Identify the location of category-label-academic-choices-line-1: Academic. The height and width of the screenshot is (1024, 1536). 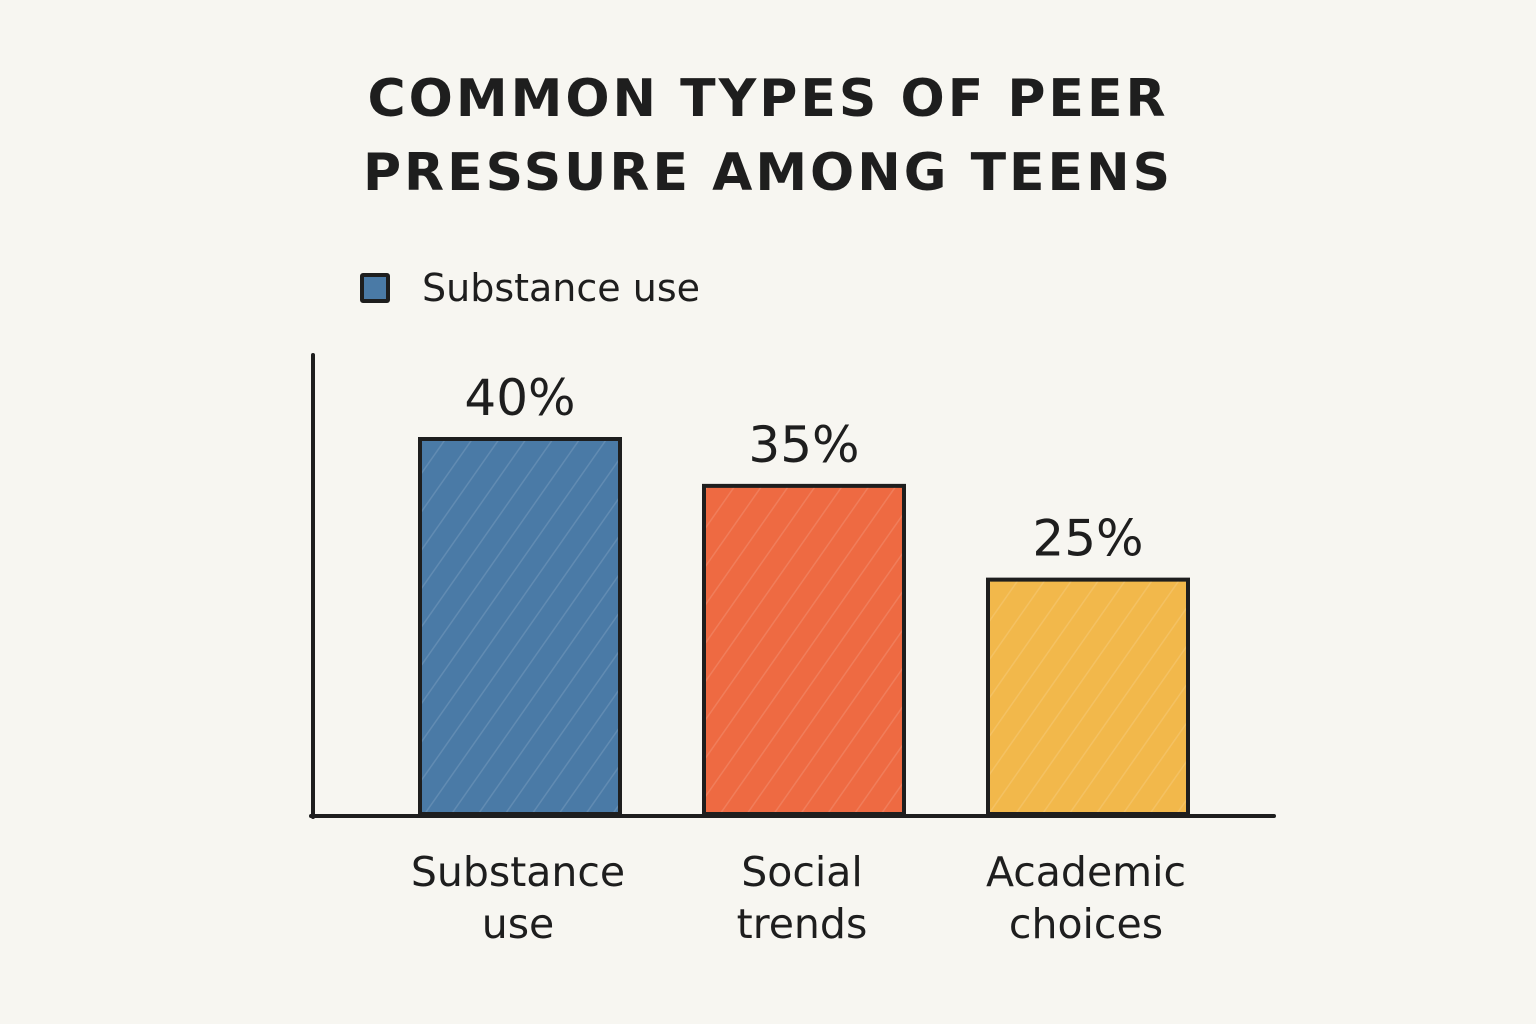
(1086, 872).